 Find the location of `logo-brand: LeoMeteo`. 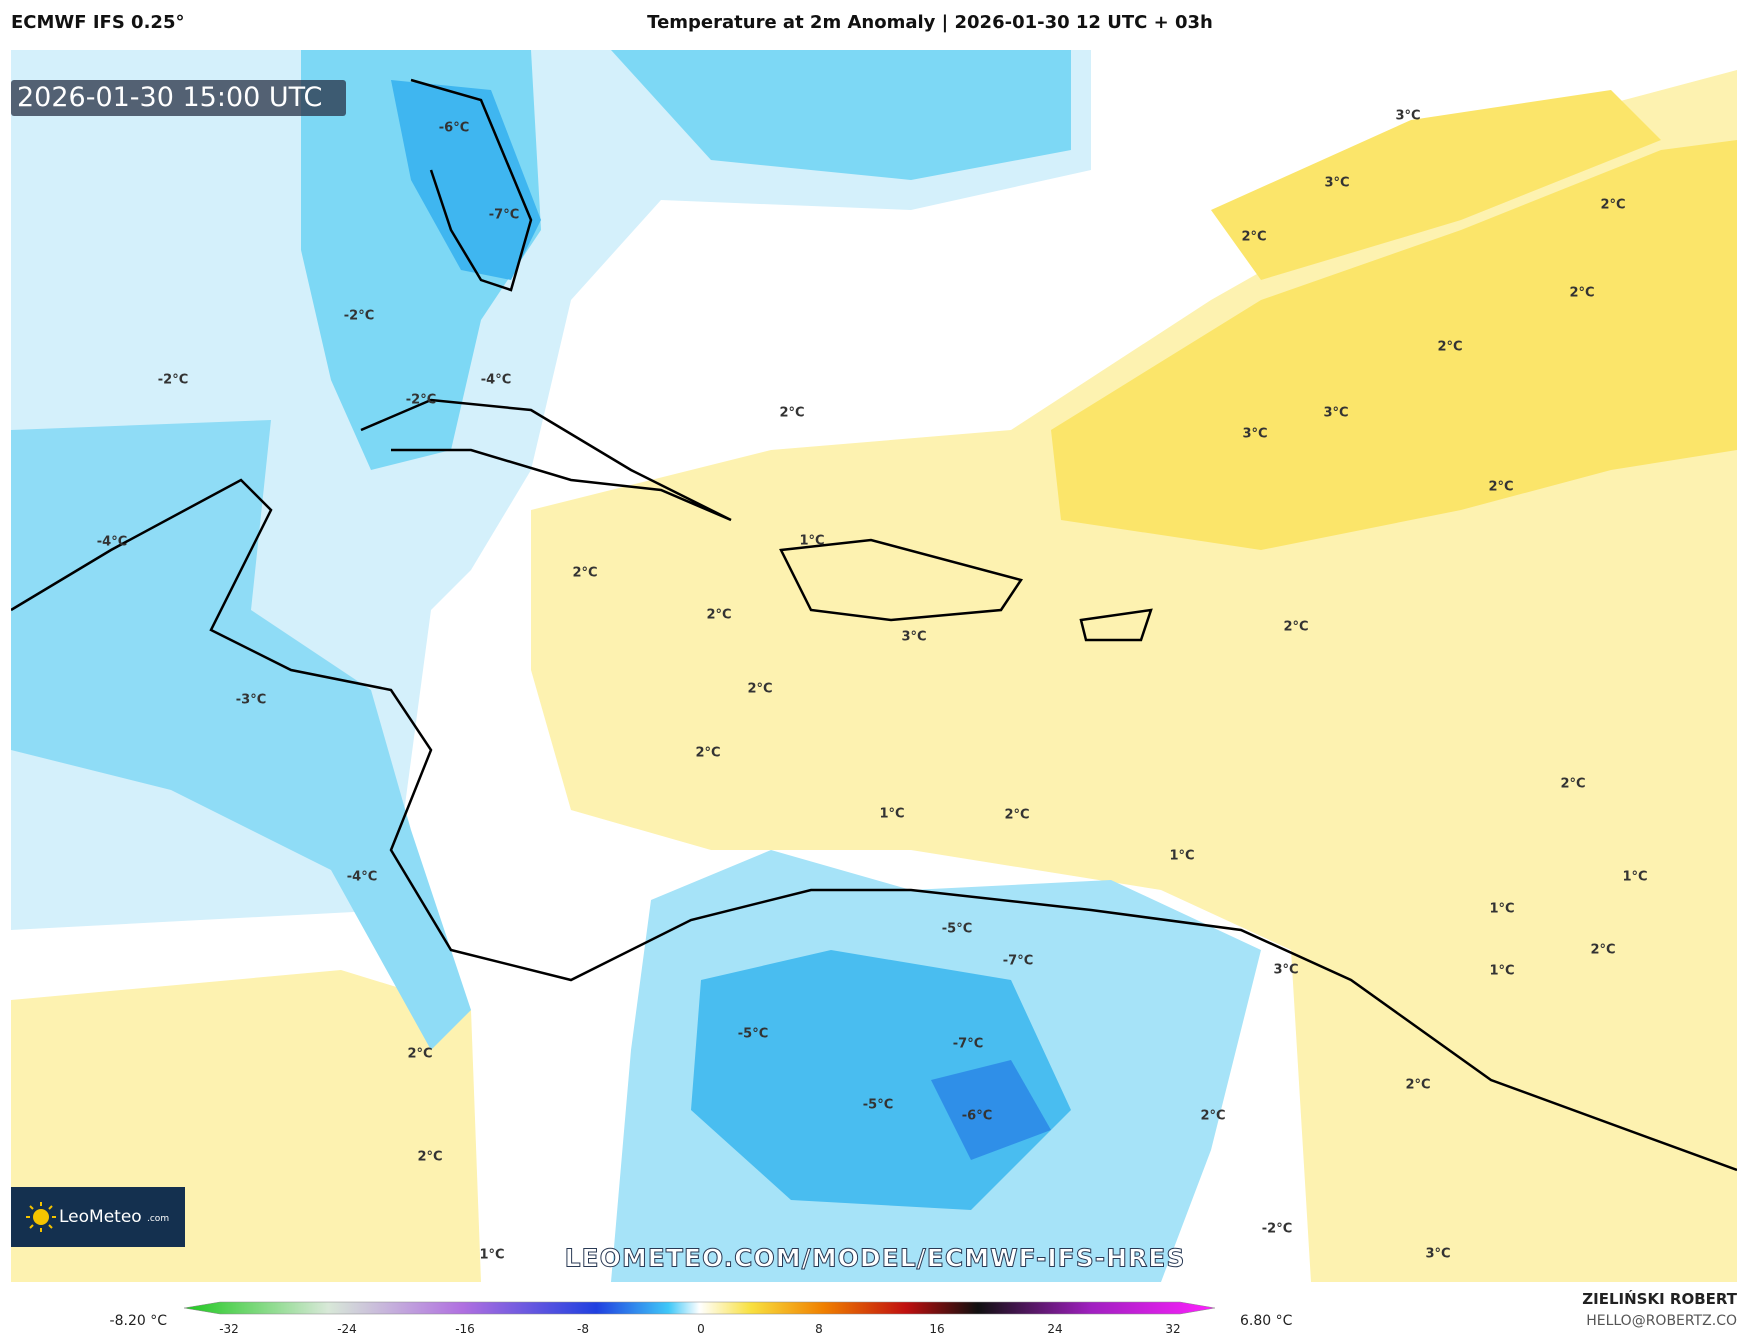

logo-brand: LeoMeteo is located at coordinates (100, 1217).